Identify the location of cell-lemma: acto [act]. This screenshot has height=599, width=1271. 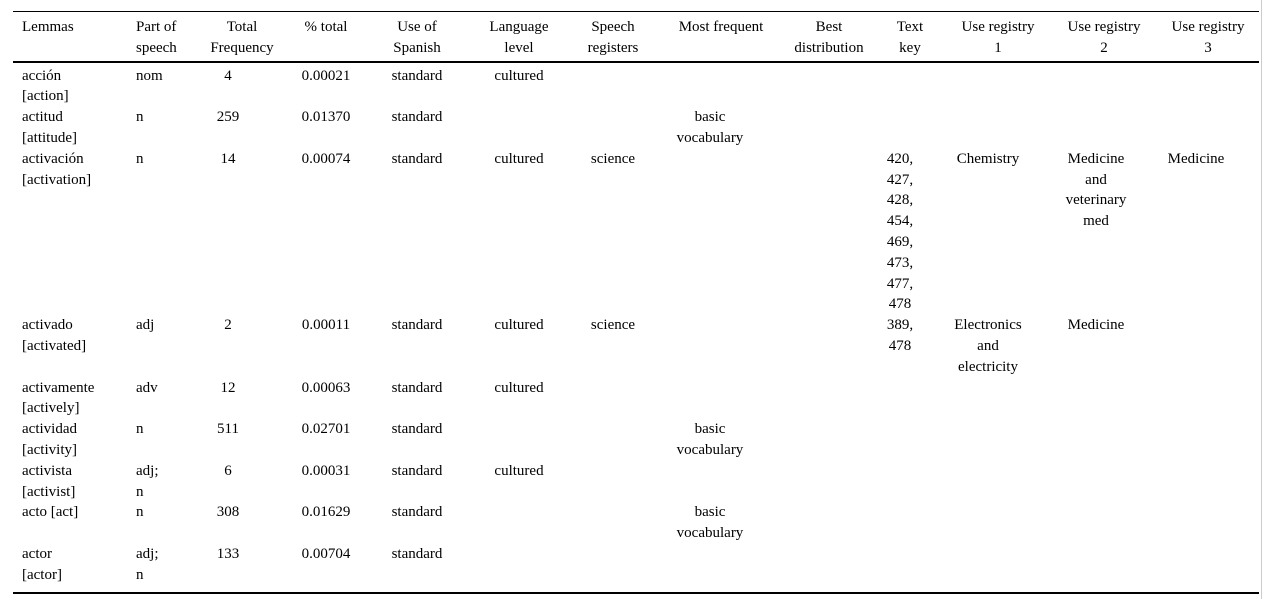
(50, 512).